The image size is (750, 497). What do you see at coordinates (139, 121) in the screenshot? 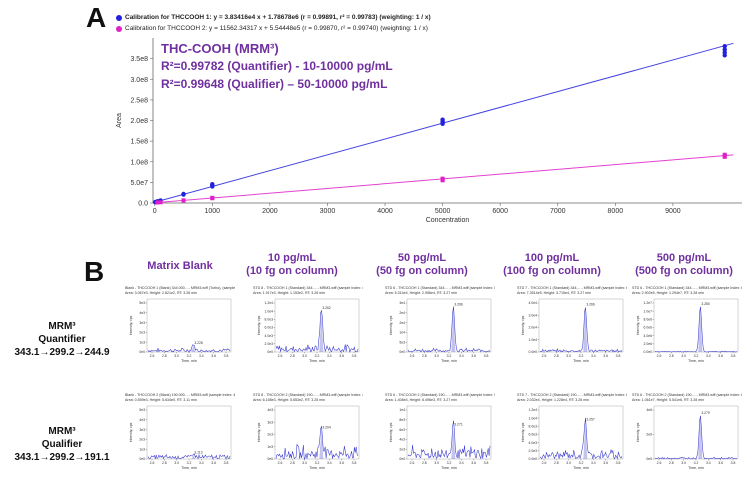
I see `y-tick-label: 2.0e8` at bounding box center [139, 121].